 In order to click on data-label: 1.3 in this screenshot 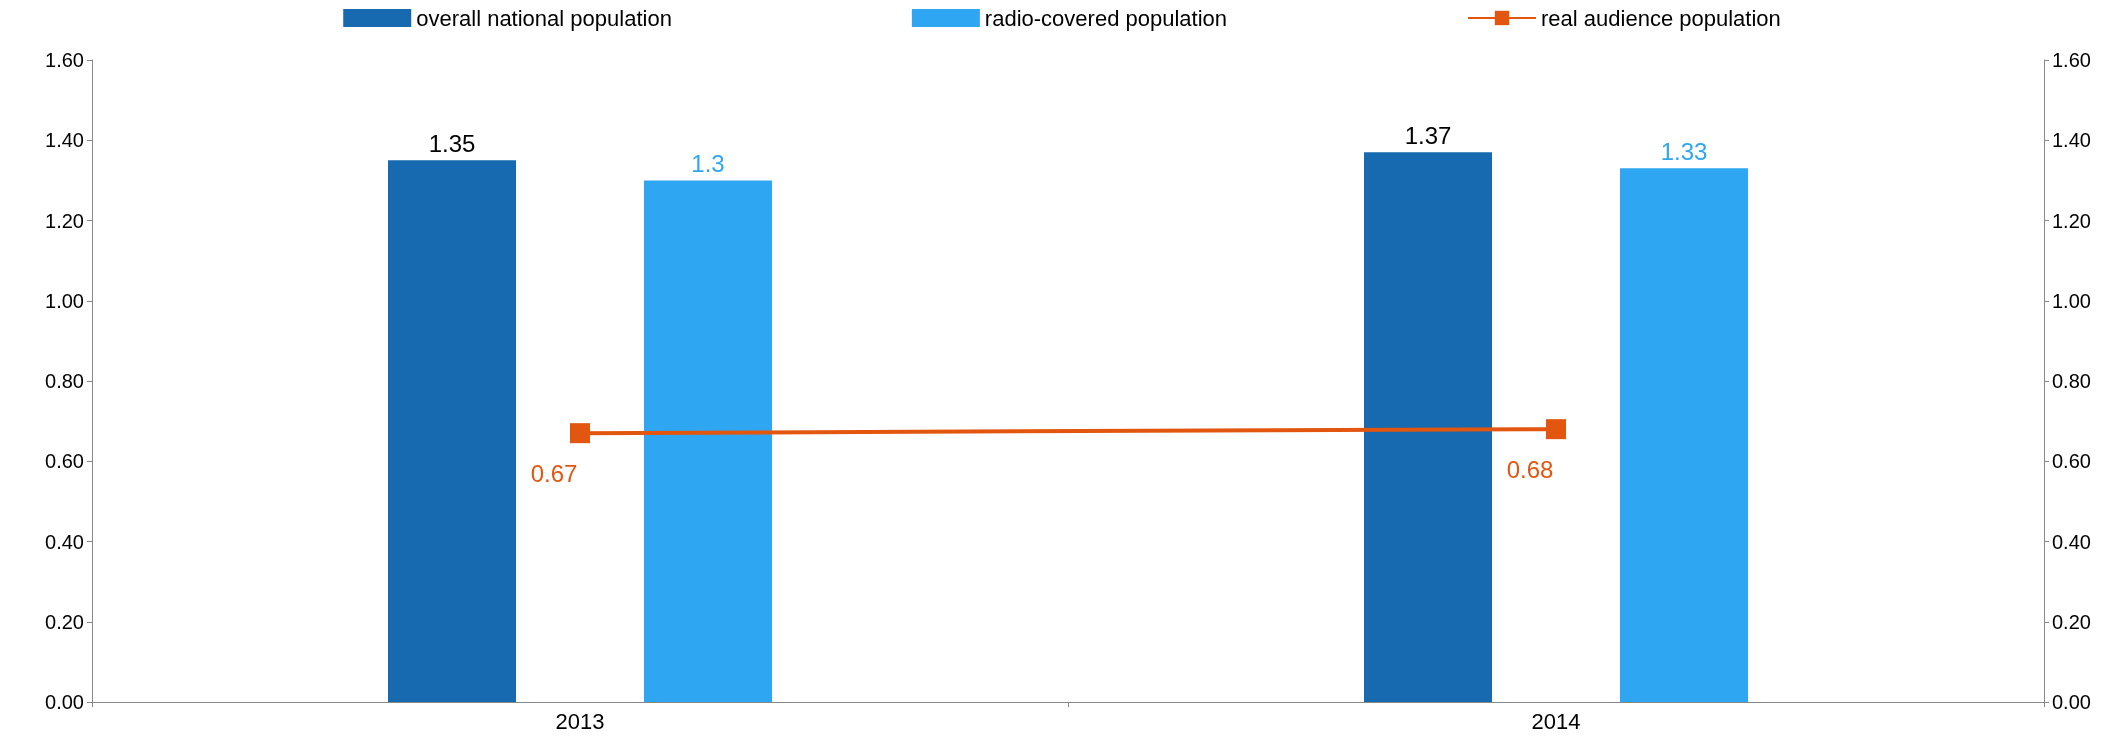, I will do `click(708, 163)`.